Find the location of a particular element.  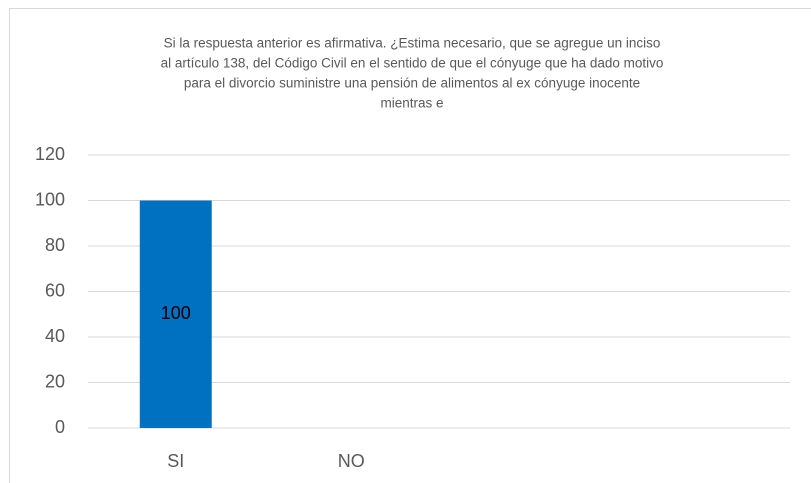

bar is located at coordinates (175, 314).